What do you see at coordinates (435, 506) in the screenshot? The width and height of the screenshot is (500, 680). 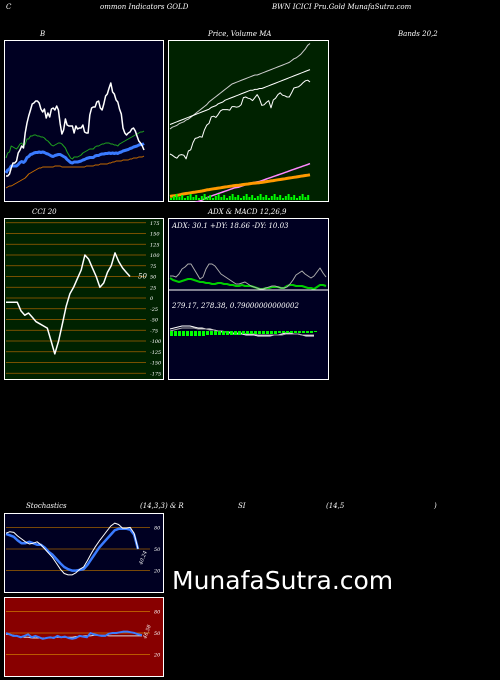 I see `rsi-close-paren: )` at bounding box center [435, 506].